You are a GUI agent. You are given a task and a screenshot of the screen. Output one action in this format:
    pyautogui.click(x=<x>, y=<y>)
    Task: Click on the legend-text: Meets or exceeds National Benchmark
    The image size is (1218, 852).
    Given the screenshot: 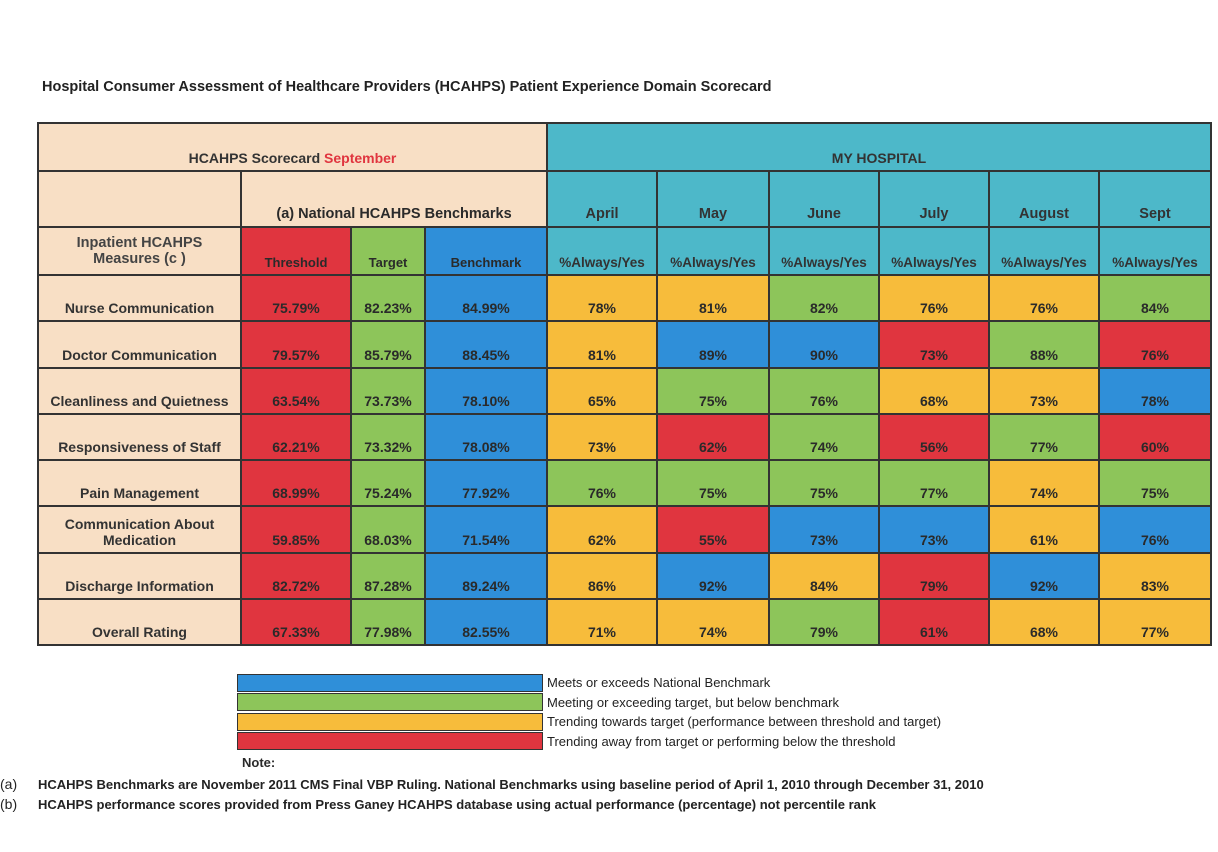 What is the action you would take?
    pyautogui.click(x=659, y=683)
    